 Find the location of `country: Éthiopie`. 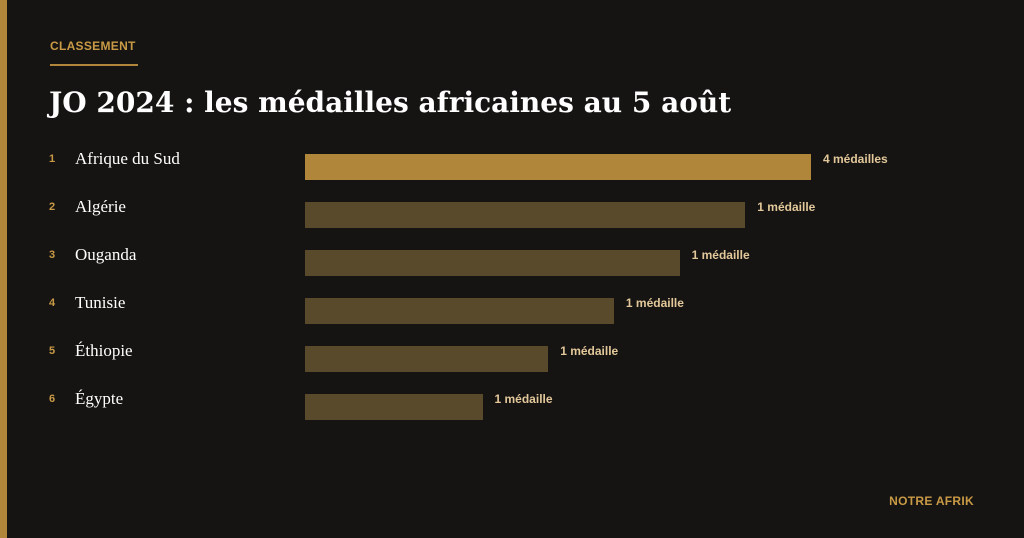

country: Éthiopie is located at coordinates (104, 350).